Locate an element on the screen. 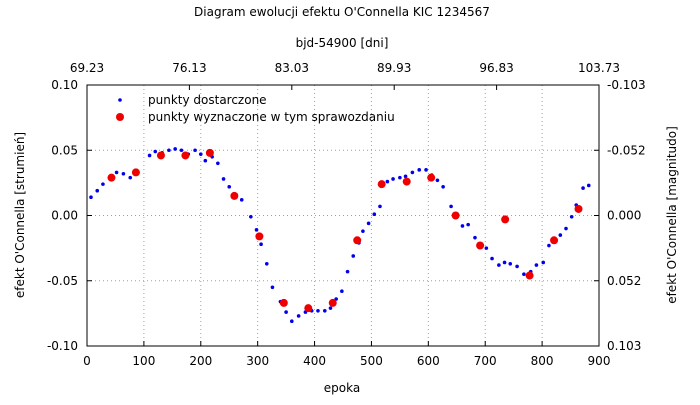  top-axis-label: bjd-54900 [dni] is located at coordinates (342, 43).